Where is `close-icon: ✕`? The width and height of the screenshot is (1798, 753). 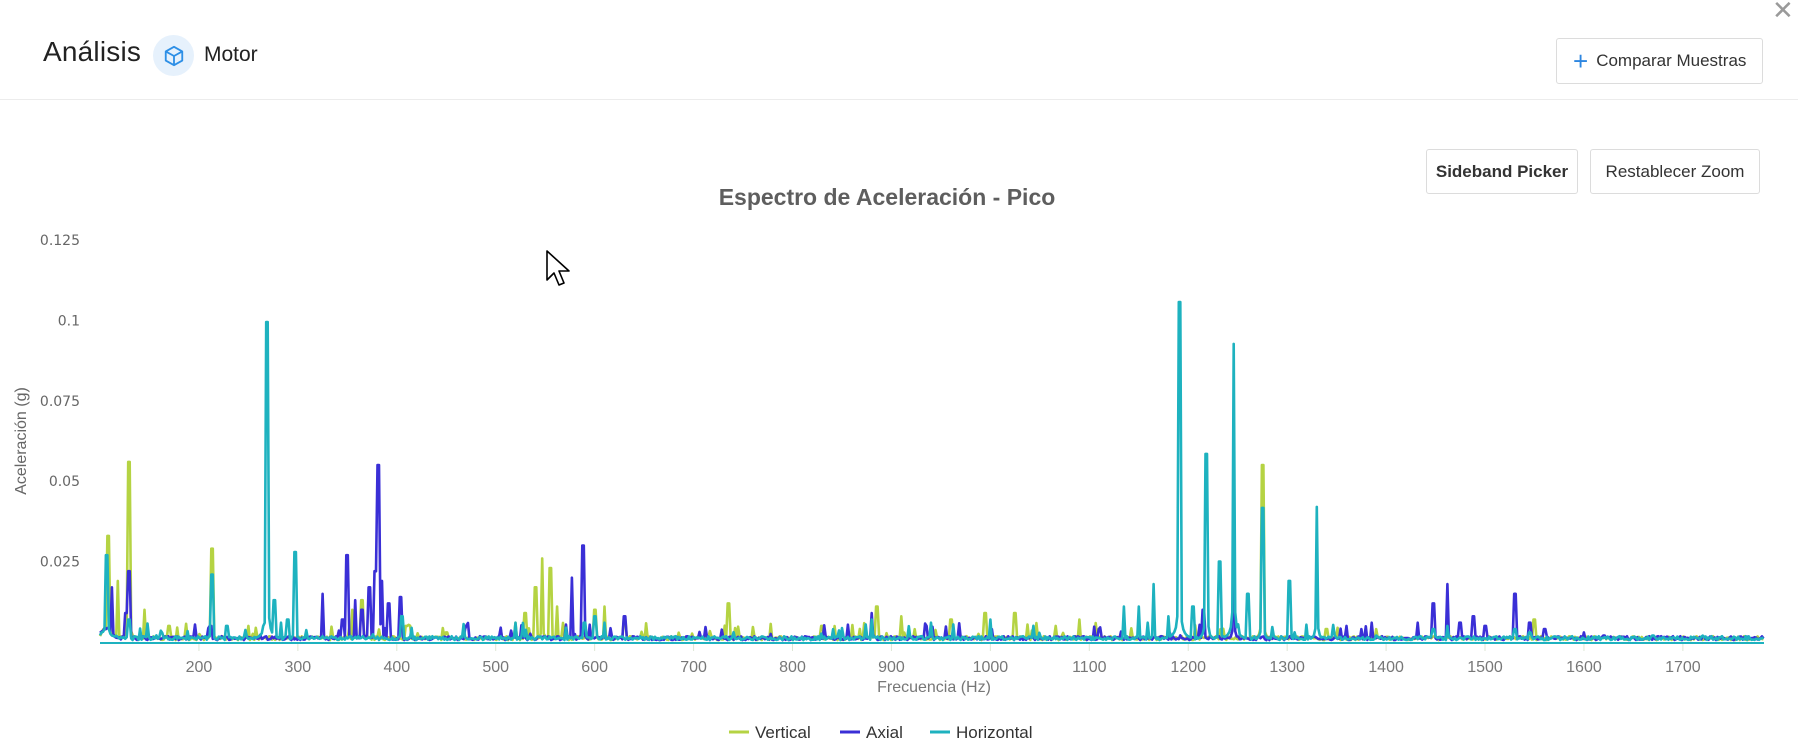
close-icon: ✕ is located at coordinates (1783, 12).